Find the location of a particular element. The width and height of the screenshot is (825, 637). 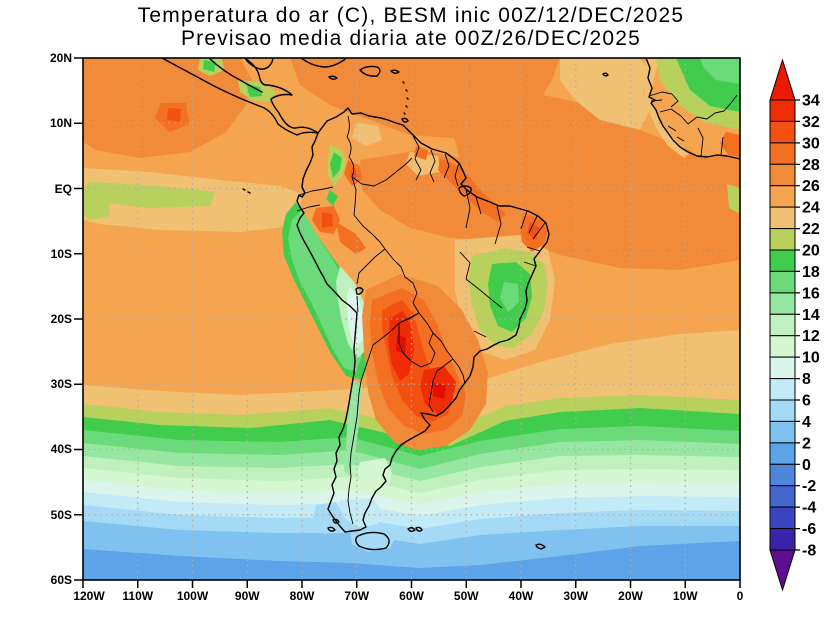

colorbar-label: 26 is located at coordinates (811, 186).